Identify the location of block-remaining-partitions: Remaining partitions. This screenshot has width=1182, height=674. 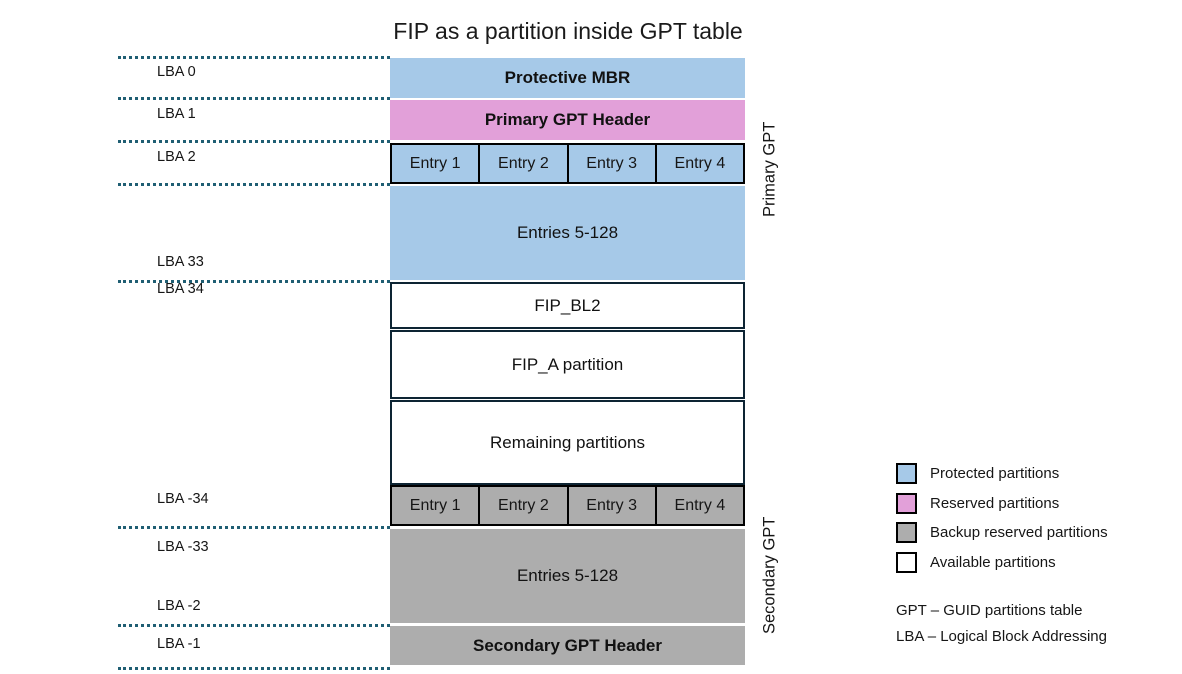
(567, 442).